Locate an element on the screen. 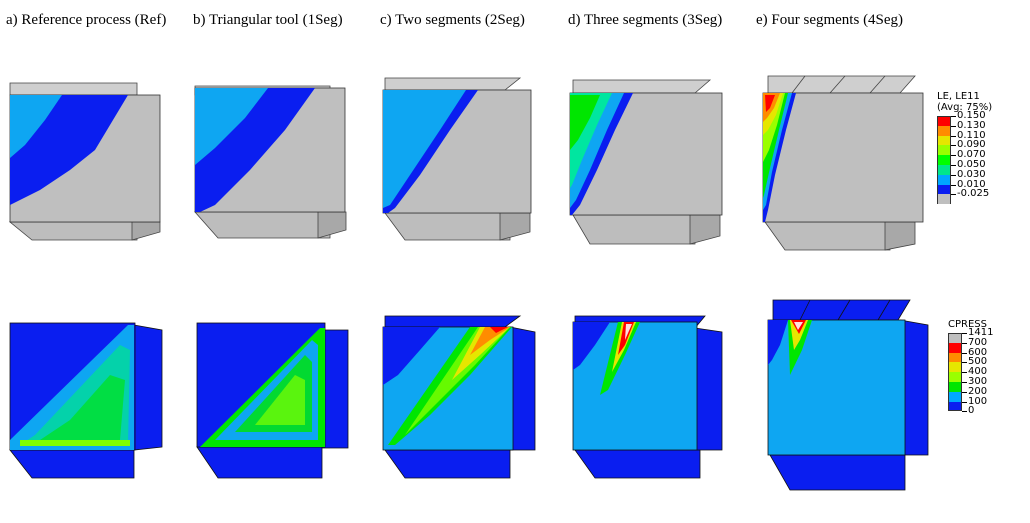 This screenshot has height=523, width=1030. pressure-legend-level: 700 is located at coordinates (967, 345).